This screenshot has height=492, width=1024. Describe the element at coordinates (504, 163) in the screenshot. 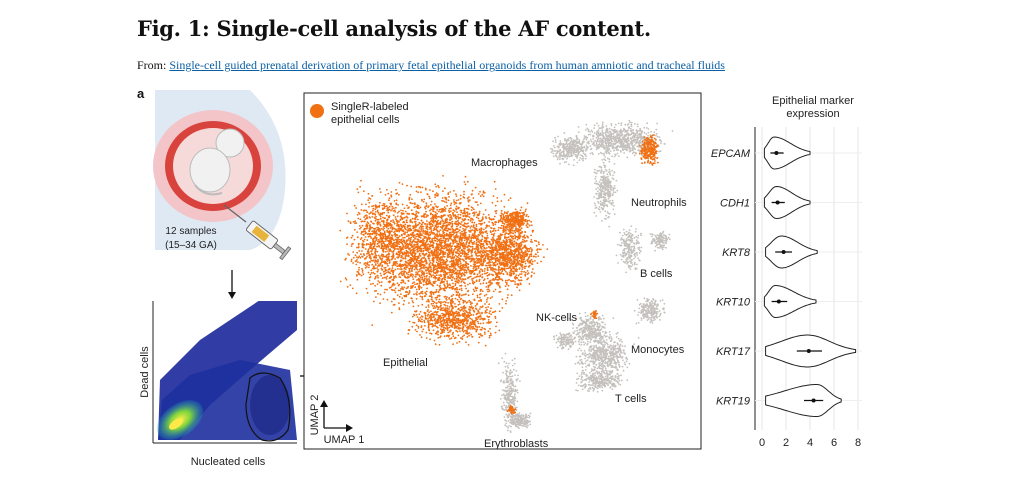

I see `cluster-label-macrophages: Macrophages` at that location.